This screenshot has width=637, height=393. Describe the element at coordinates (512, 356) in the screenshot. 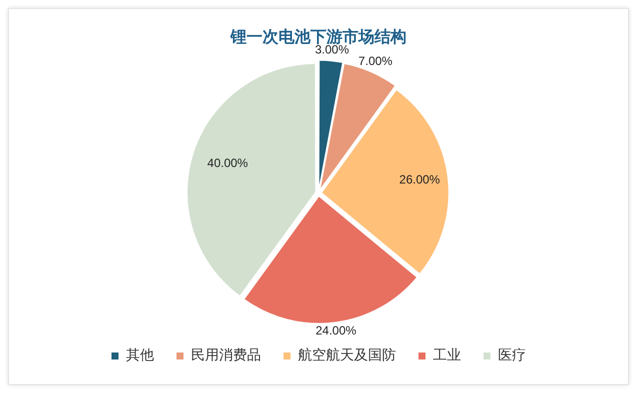

I see `legend-label: 医疗` at that location.